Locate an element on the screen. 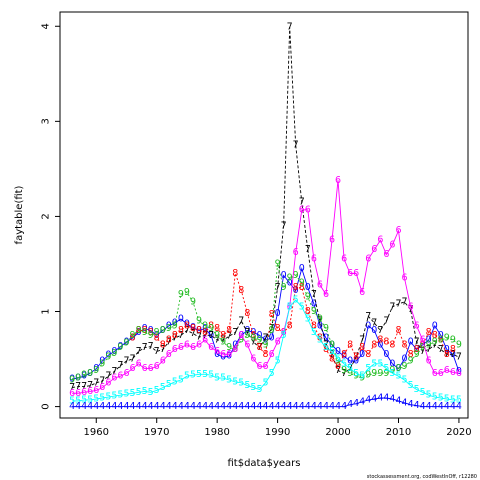 This screenshot has height=480, width=480. x-tick-label: 2010 is located at coordinates (398, 432).